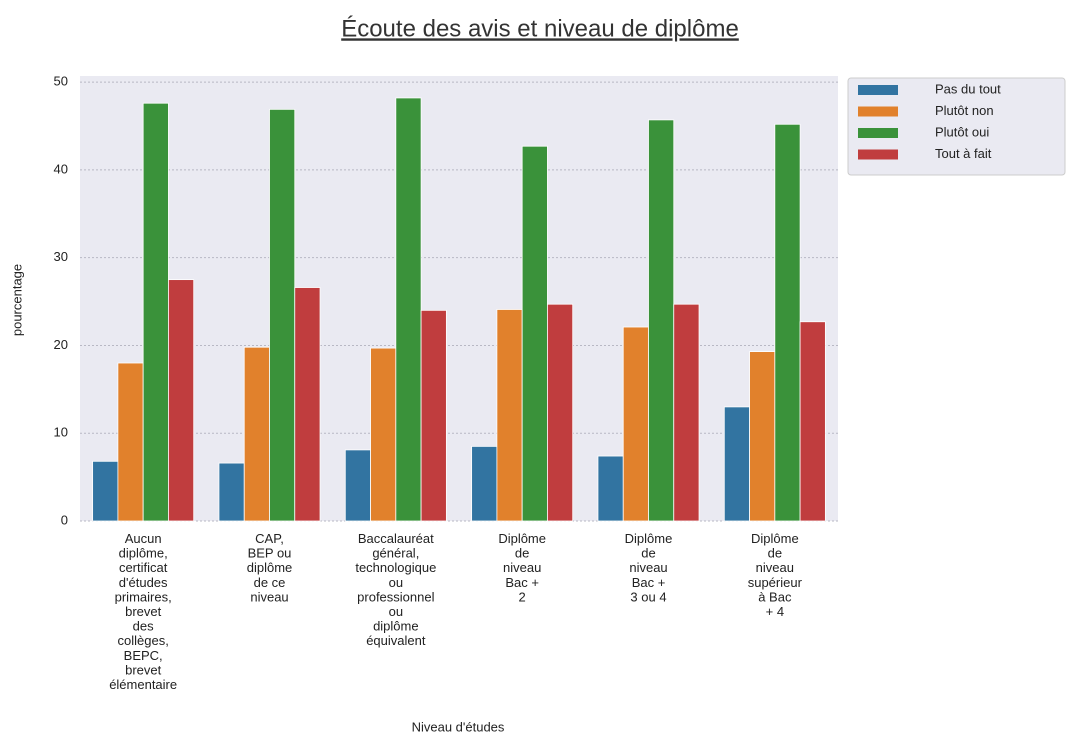 Image resolution: width=1070 pixels, height=736 pixels. I want to click on y-axis-label: pourcentage, so click(16, 300).